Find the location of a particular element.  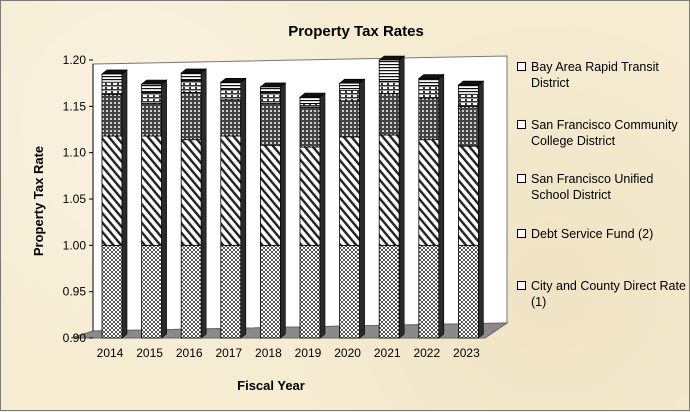

x-tick-label: 2016 is located at coordinates (189, 353).